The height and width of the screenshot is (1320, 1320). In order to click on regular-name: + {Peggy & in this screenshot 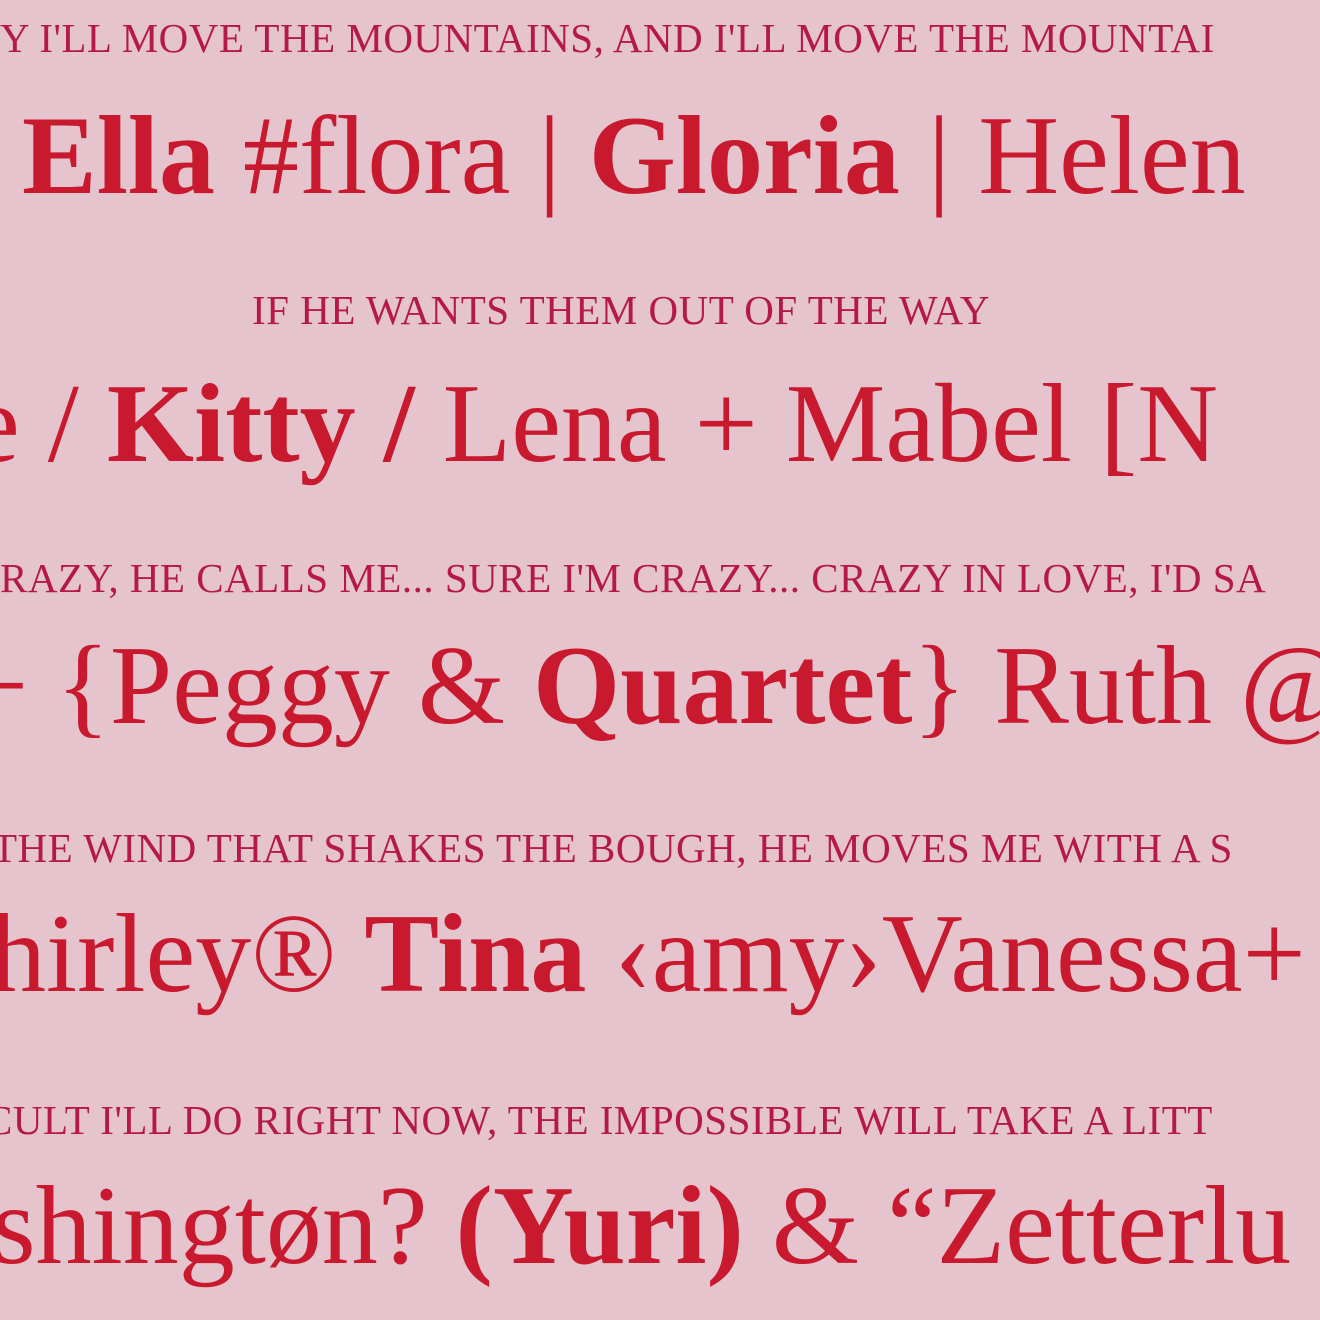, I will do `click(267, 686)`.